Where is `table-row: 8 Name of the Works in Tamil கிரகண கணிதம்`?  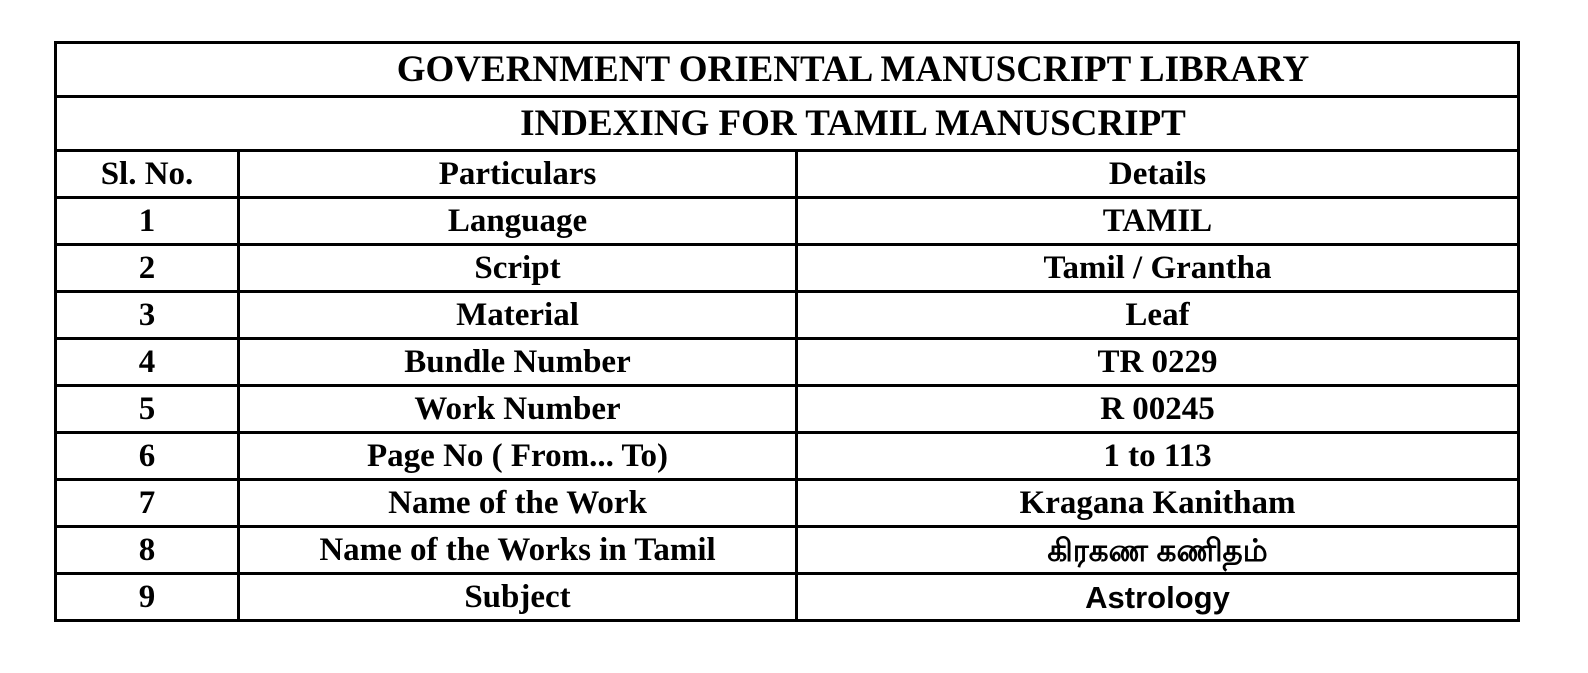
table-row: 8 Name of the Works in Tamil கிரகண கணிதம் is located at coordinates (787, 550).